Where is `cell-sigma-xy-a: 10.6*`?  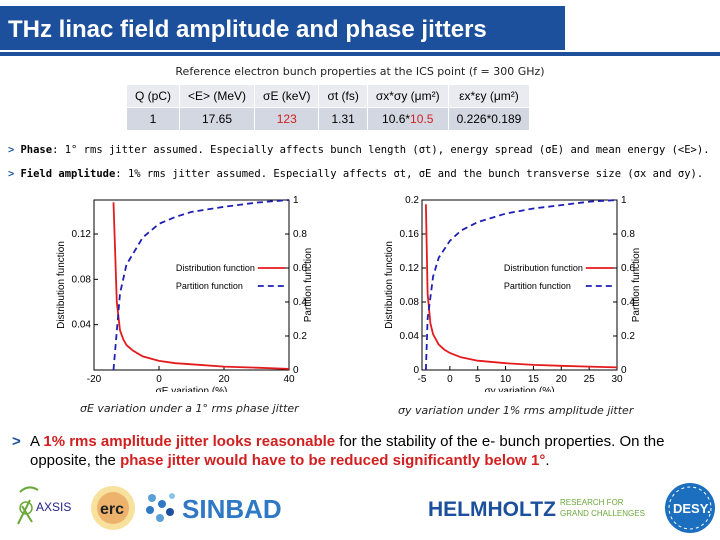
cell-sigma-xy-a: 10.6* is located at coordinates (396, 119).